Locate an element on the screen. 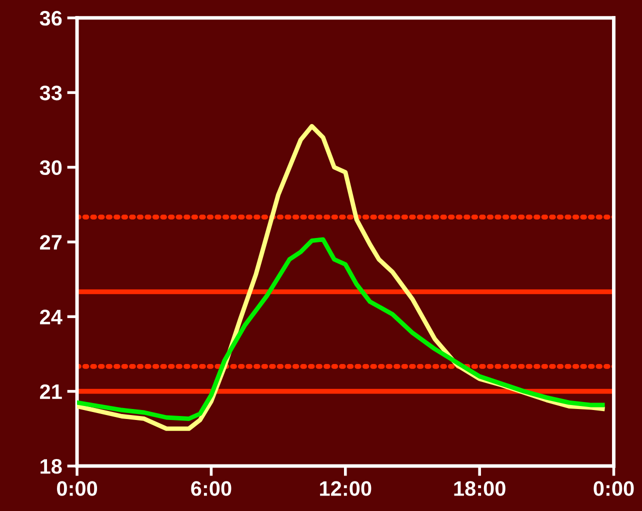 Image resolution: width=642 pixels, height=511 pixels. y-tick-label: 36 is located at coordinates (51, 18).